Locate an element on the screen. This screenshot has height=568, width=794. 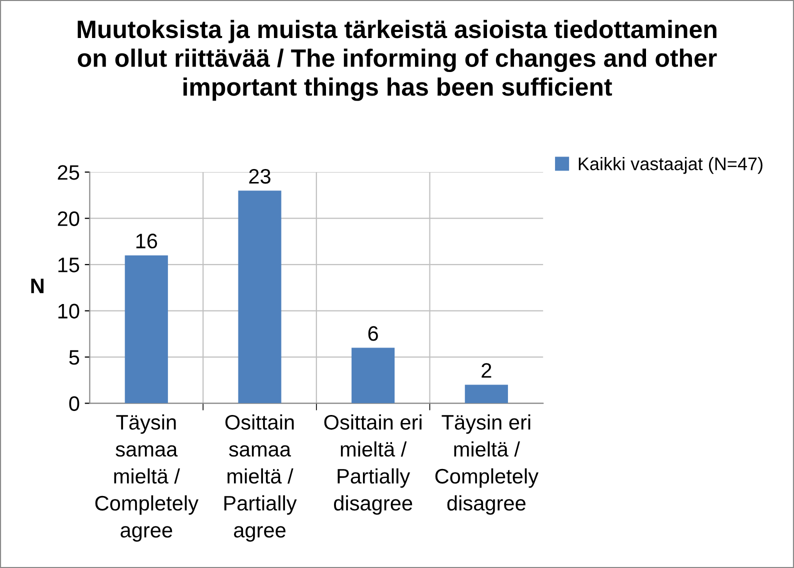
data-label: 23 is located at coordinates (259, 176).